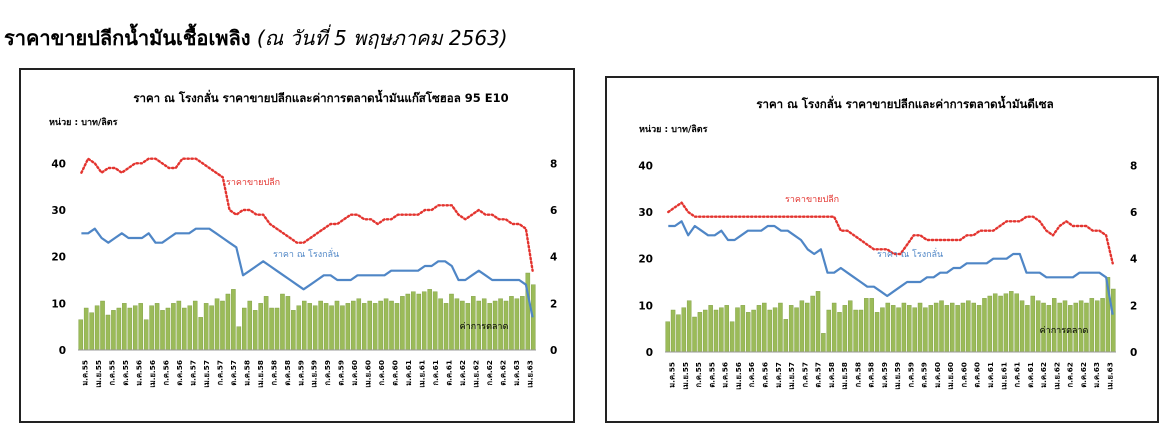 The width and height of the screenshot is (1173, 442). I want to click on x-tick-label: เม.ย.57, so click(206, 374).